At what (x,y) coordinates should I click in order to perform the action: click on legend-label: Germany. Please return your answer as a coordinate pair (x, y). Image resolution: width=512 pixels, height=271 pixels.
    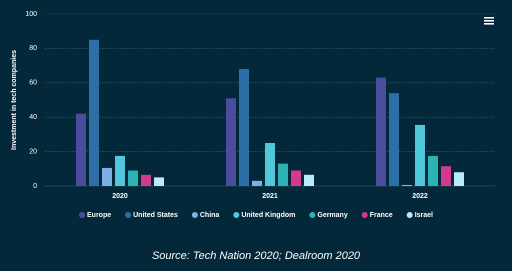
    Looking at the image, I should click on (332, 215).